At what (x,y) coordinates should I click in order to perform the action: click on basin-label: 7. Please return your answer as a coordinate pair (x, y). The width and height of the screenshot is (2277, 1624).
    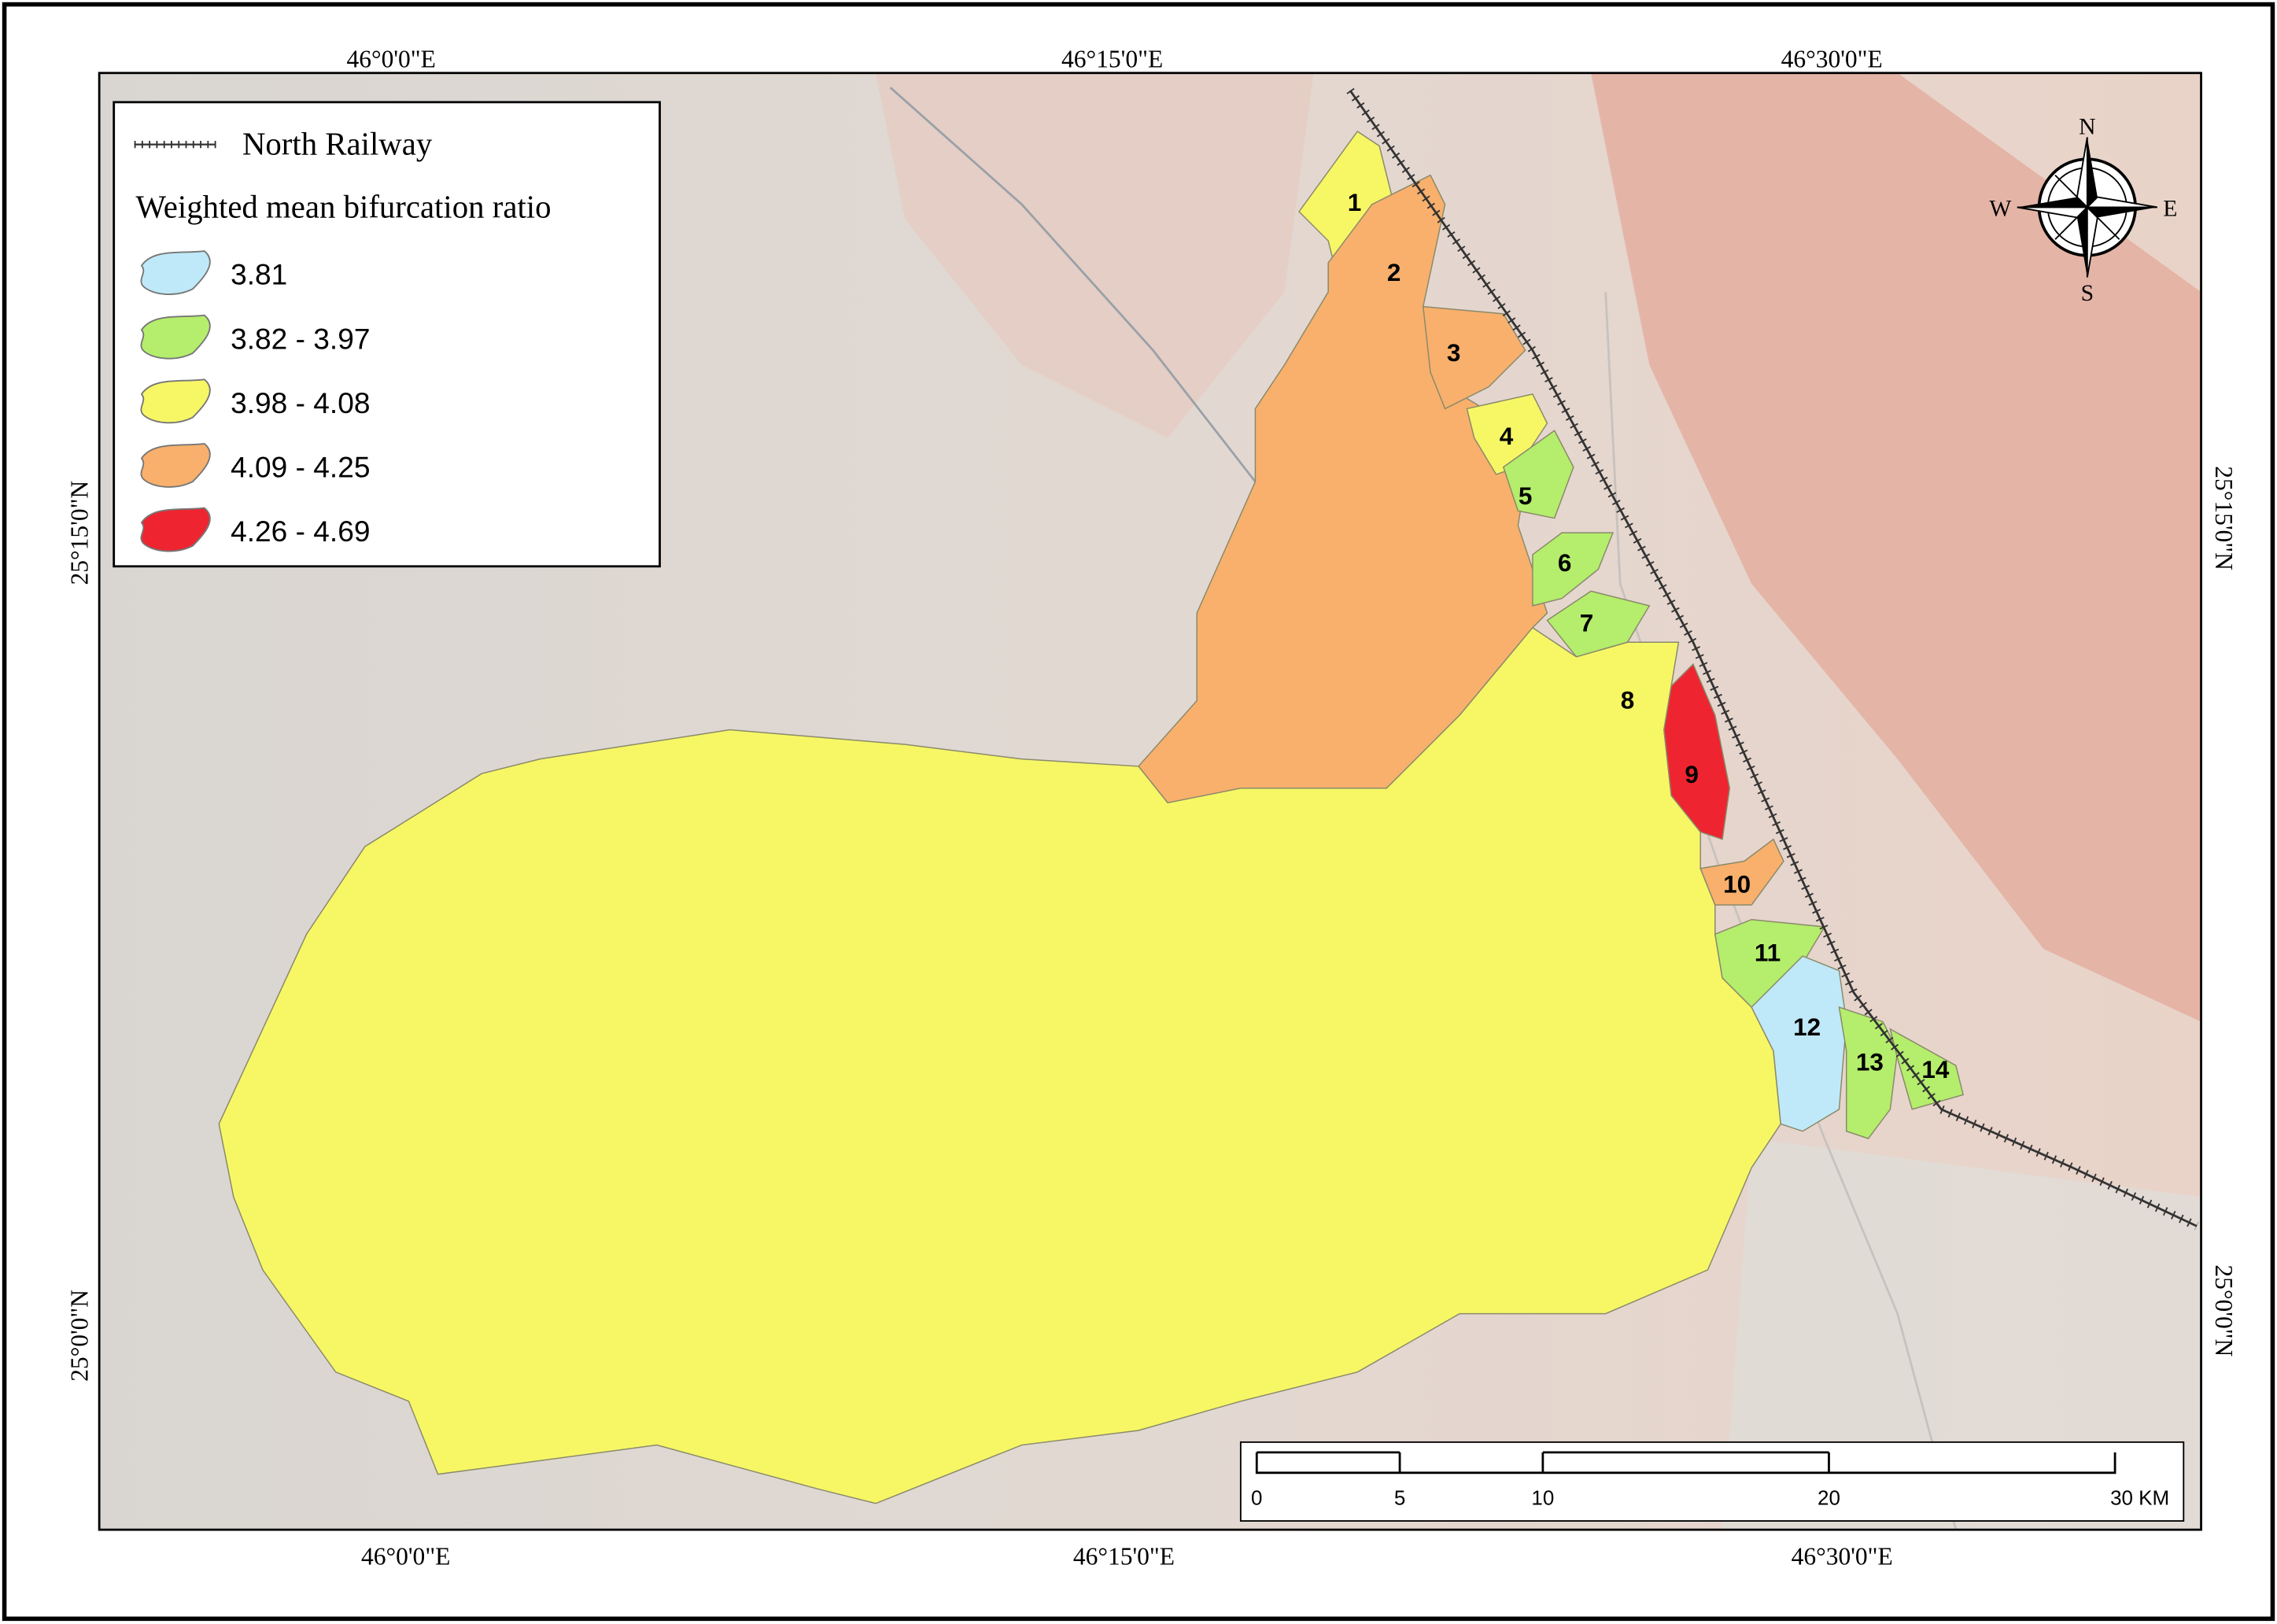
    Looking at the image, I should click on (1587, 622).